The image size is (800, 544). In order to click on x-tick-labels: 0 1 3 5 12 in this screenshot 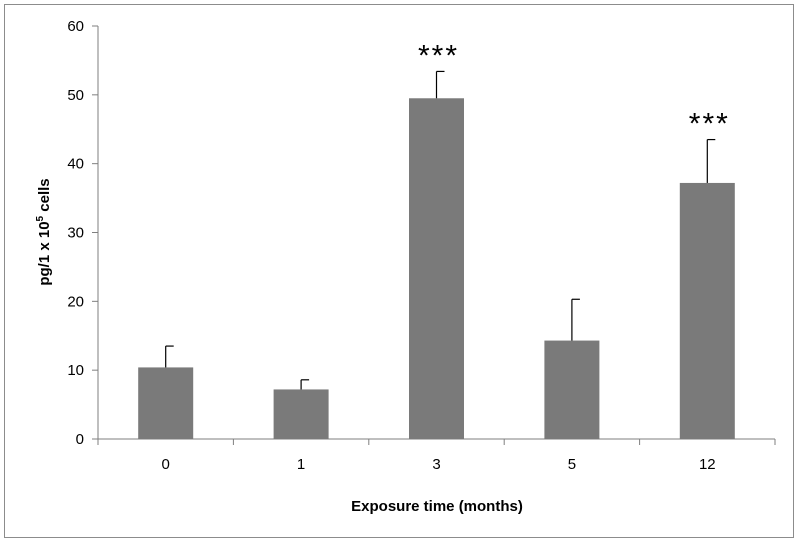, I will do `click(439, 464)`.